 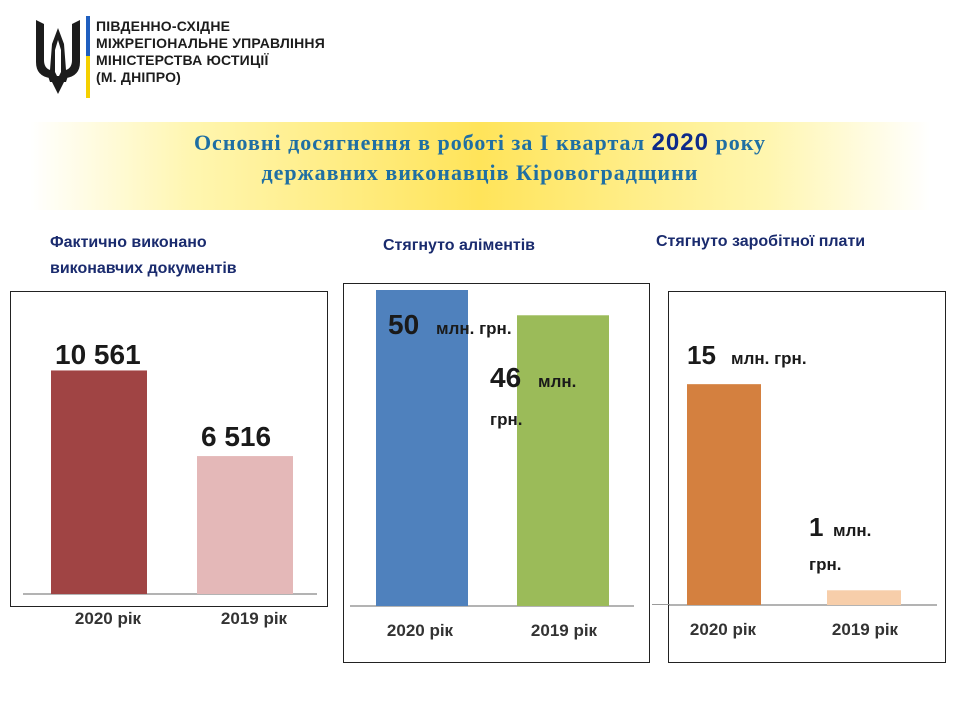 I want to click on chart-executed-documents: 10 561 6 516, so click(x=169, y=449).